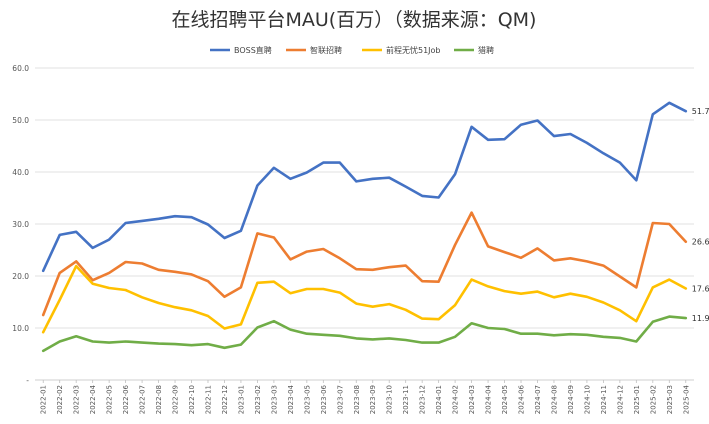  Describe the element at coordinates (20, 172) in the screenshot. I see `y-tick-label: 40.0` at that location.